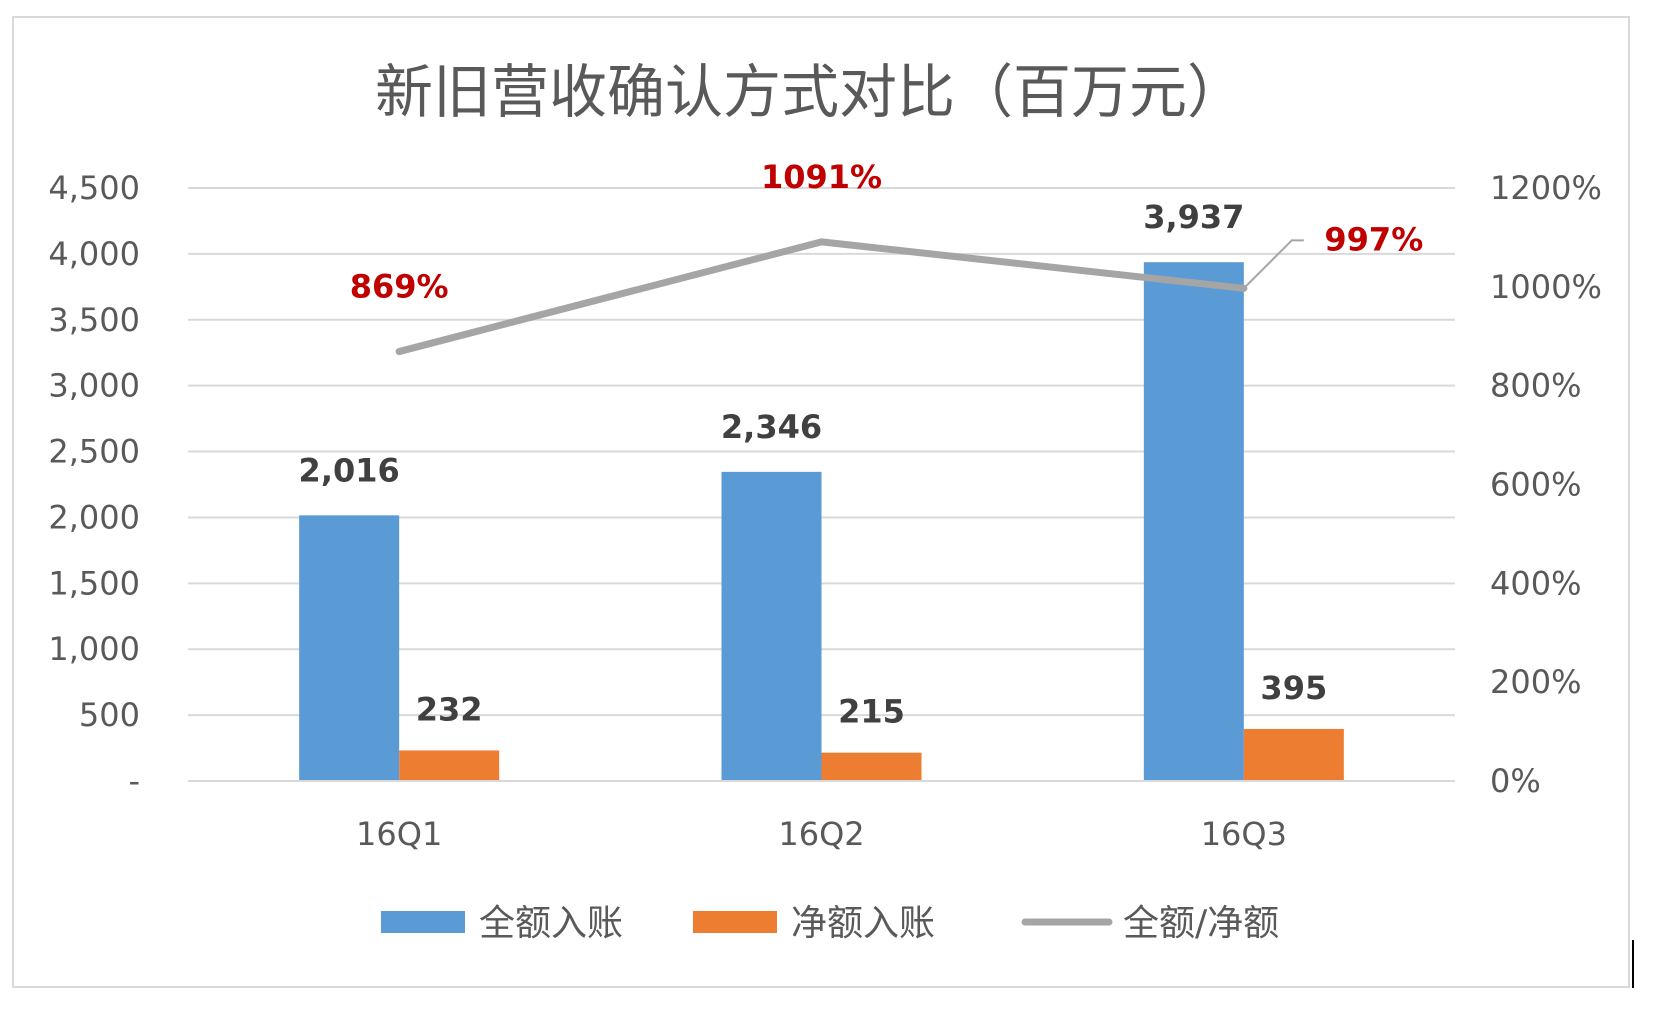 The width and height of the screenshot is (1655, 1012). Describe the element at coordinates (1293, 688) in the screenshot. I see `bar-value-label: 395` at that location.